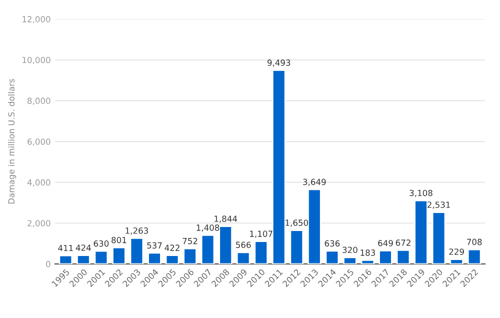 This screenshot has width=500, height=318. Describe the element at coordinates (36, 20) in the screenshot. I see `y-tick-label: 12,000` at that location.